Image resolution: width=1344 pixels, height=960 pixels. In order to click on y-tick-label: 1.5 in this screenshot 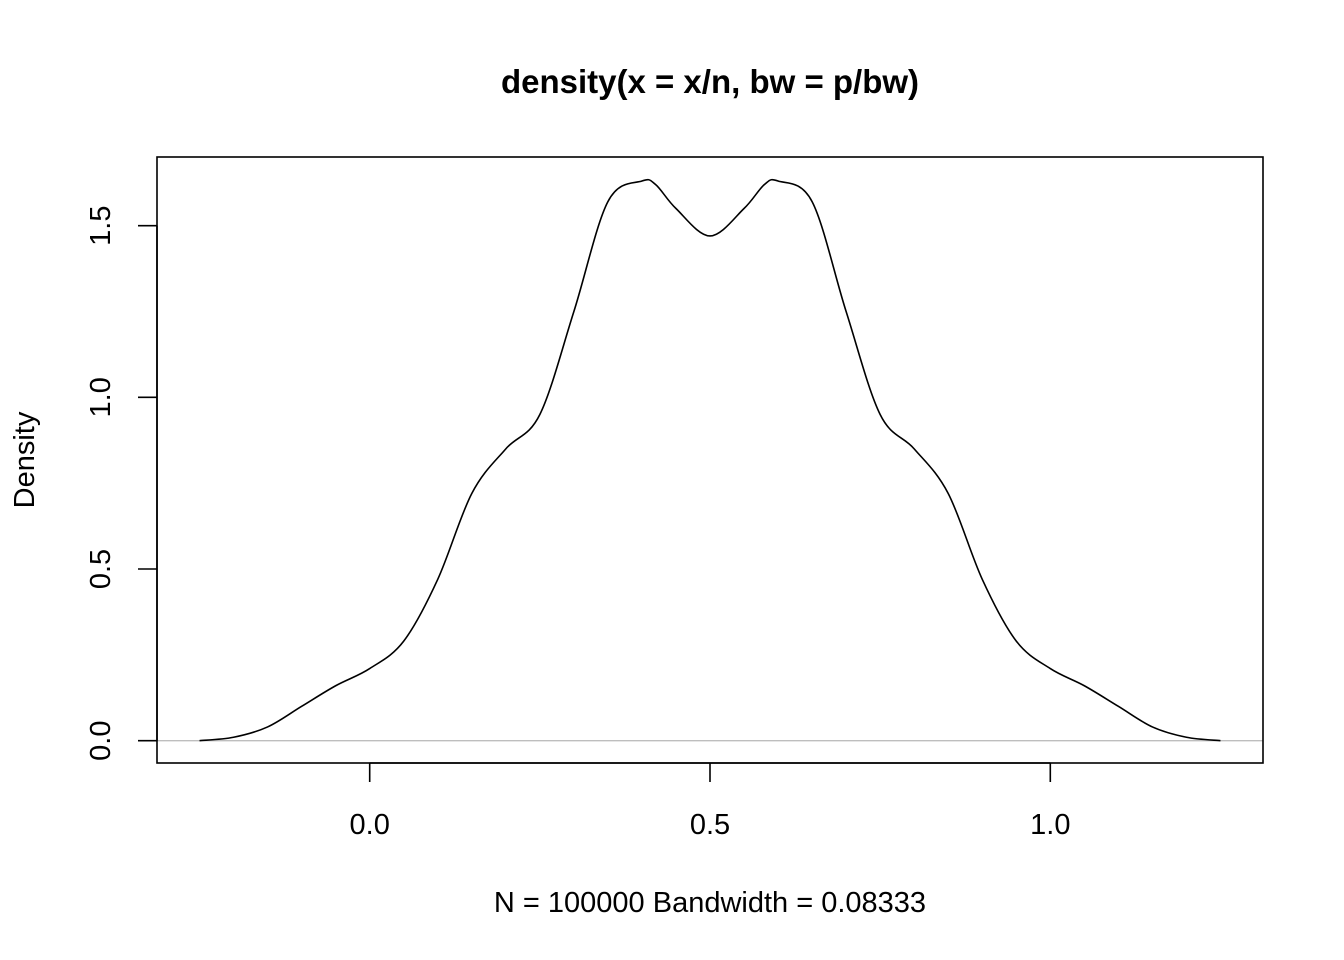, I will do `click(101, 226)`.